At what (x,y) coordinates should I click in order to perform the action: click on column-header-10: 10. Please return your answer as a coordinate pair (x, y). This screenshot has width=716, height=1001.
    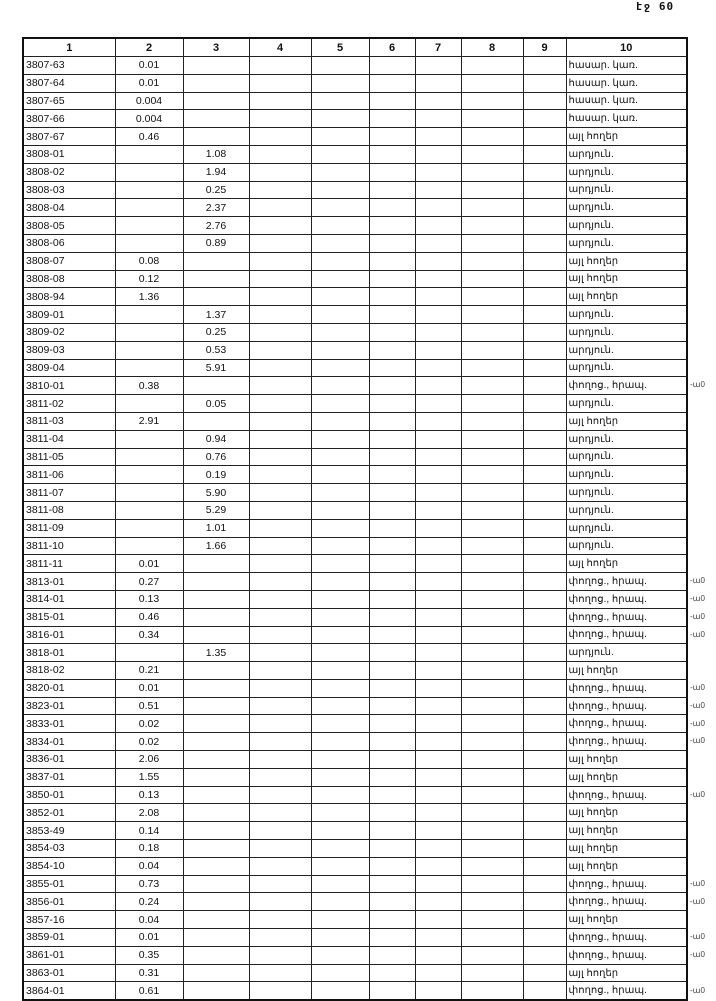
    Looking at the image, I should click on (626, 47).